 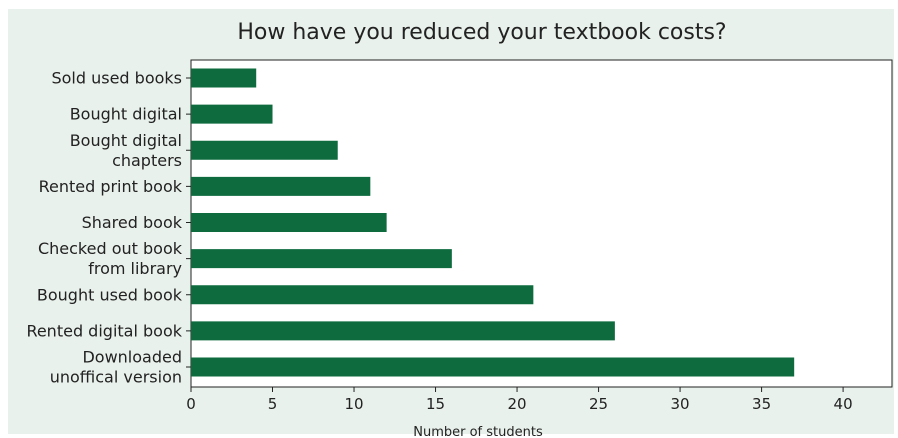 I want to click on x-tick-label: 15, so click(x=435, y=404).